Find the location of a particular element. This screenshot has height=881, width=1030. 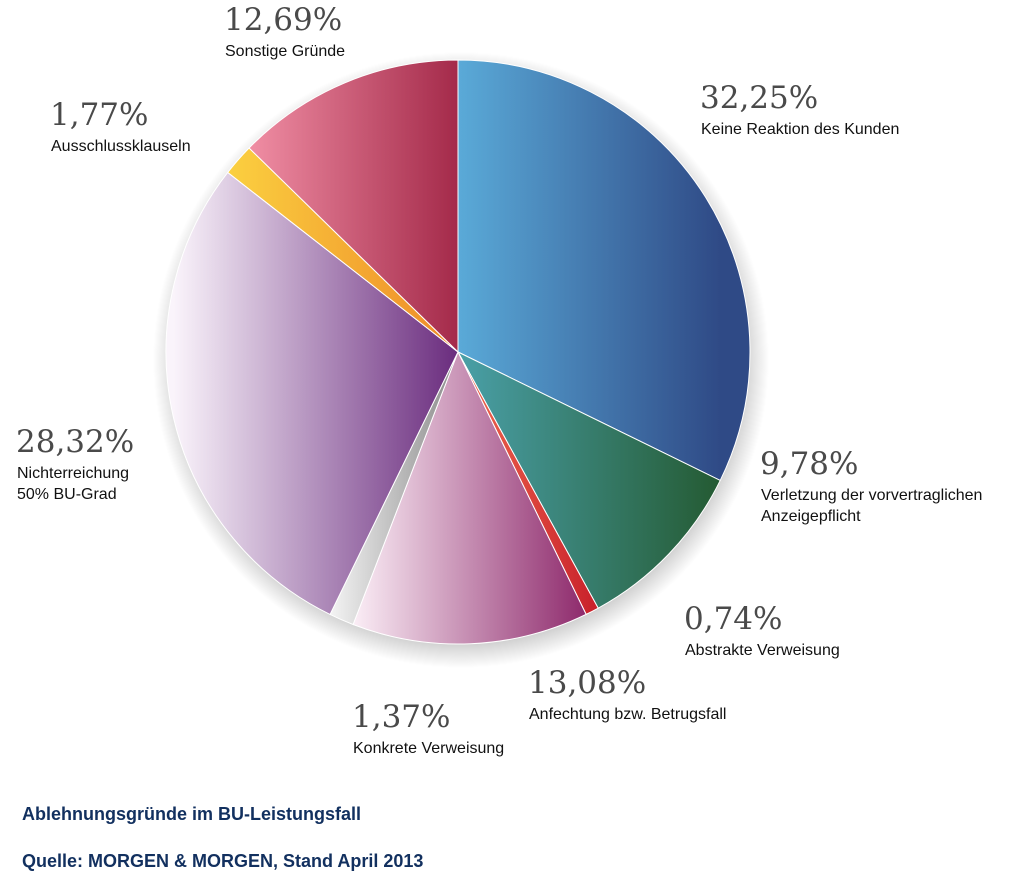

slice-label: 0,74% Abstrakte Verweisung is located at coordinates (762, 630).